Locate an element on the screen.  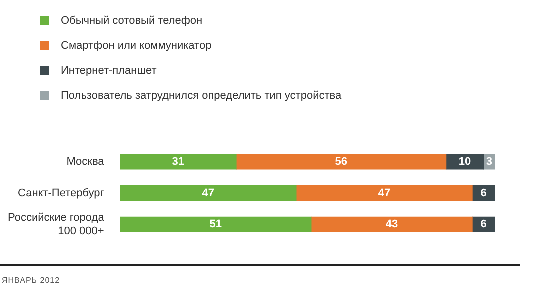
data-label: 43 is located at coordinates (392, 224).